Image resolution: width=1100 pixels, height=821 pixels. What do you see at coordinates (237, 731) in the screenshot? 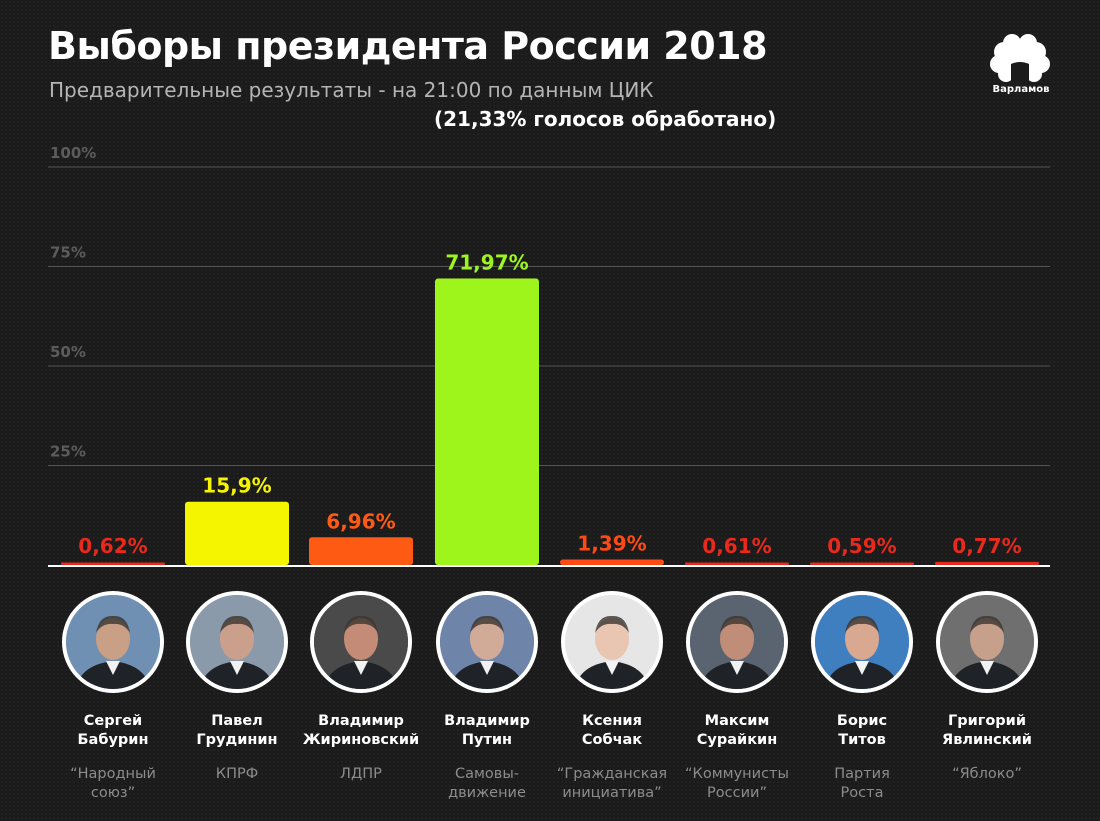
I see `candidate-name: Павел Грудинин` at bounding box center [237, 731].